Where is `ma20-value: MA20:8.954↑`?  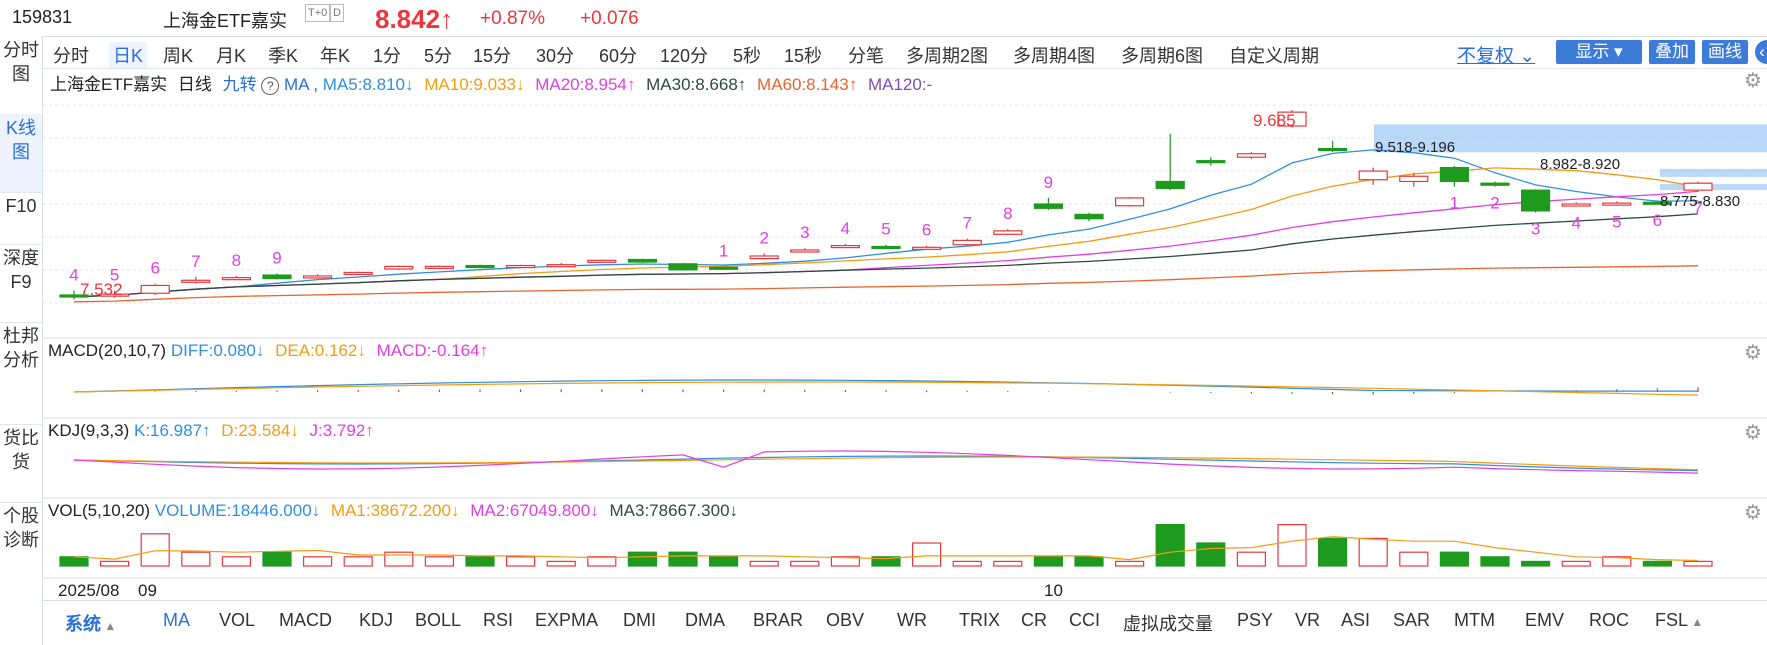
ma20-value: MA20:8.954↑ is located at coordinates (585, 84).